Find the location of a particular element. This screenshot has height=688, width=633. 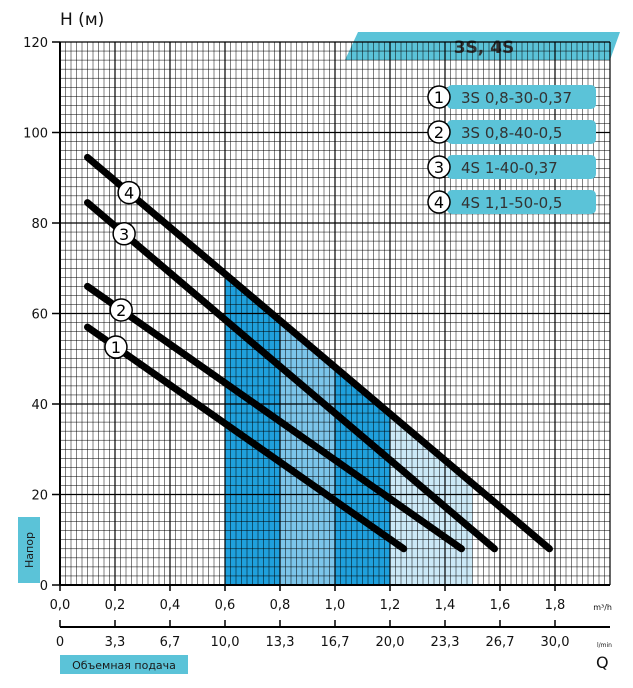

title-banner is located at coordinates (482, 46).